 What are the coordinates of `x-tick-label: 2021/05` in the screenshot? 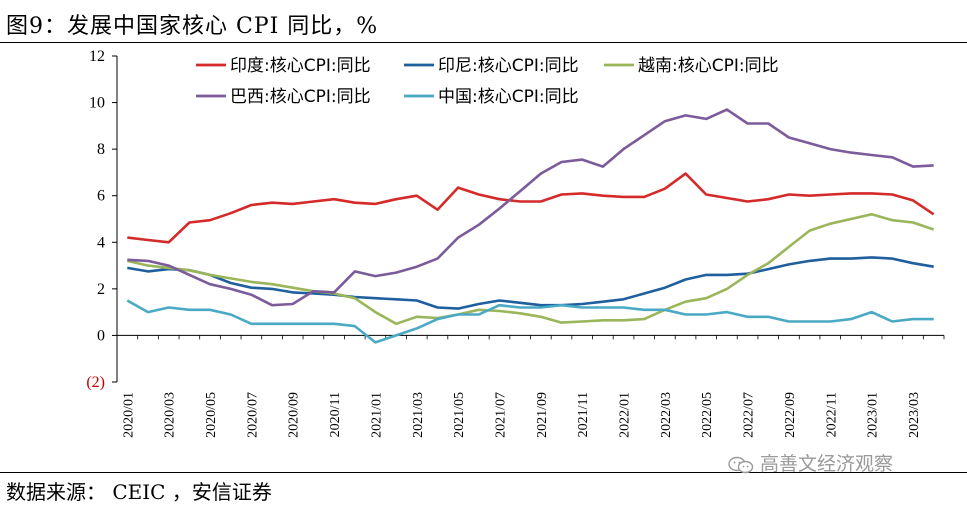 It's located at (459, 415).